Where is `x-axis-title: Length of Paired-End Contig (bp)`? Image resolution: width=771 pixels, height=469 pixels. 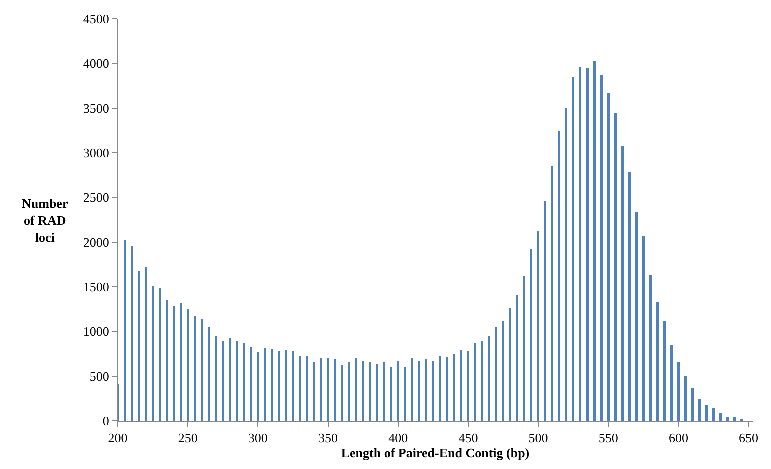
x-axis-title: Length of Paired-End Contig (bp) is located at coordinates (435, 453).